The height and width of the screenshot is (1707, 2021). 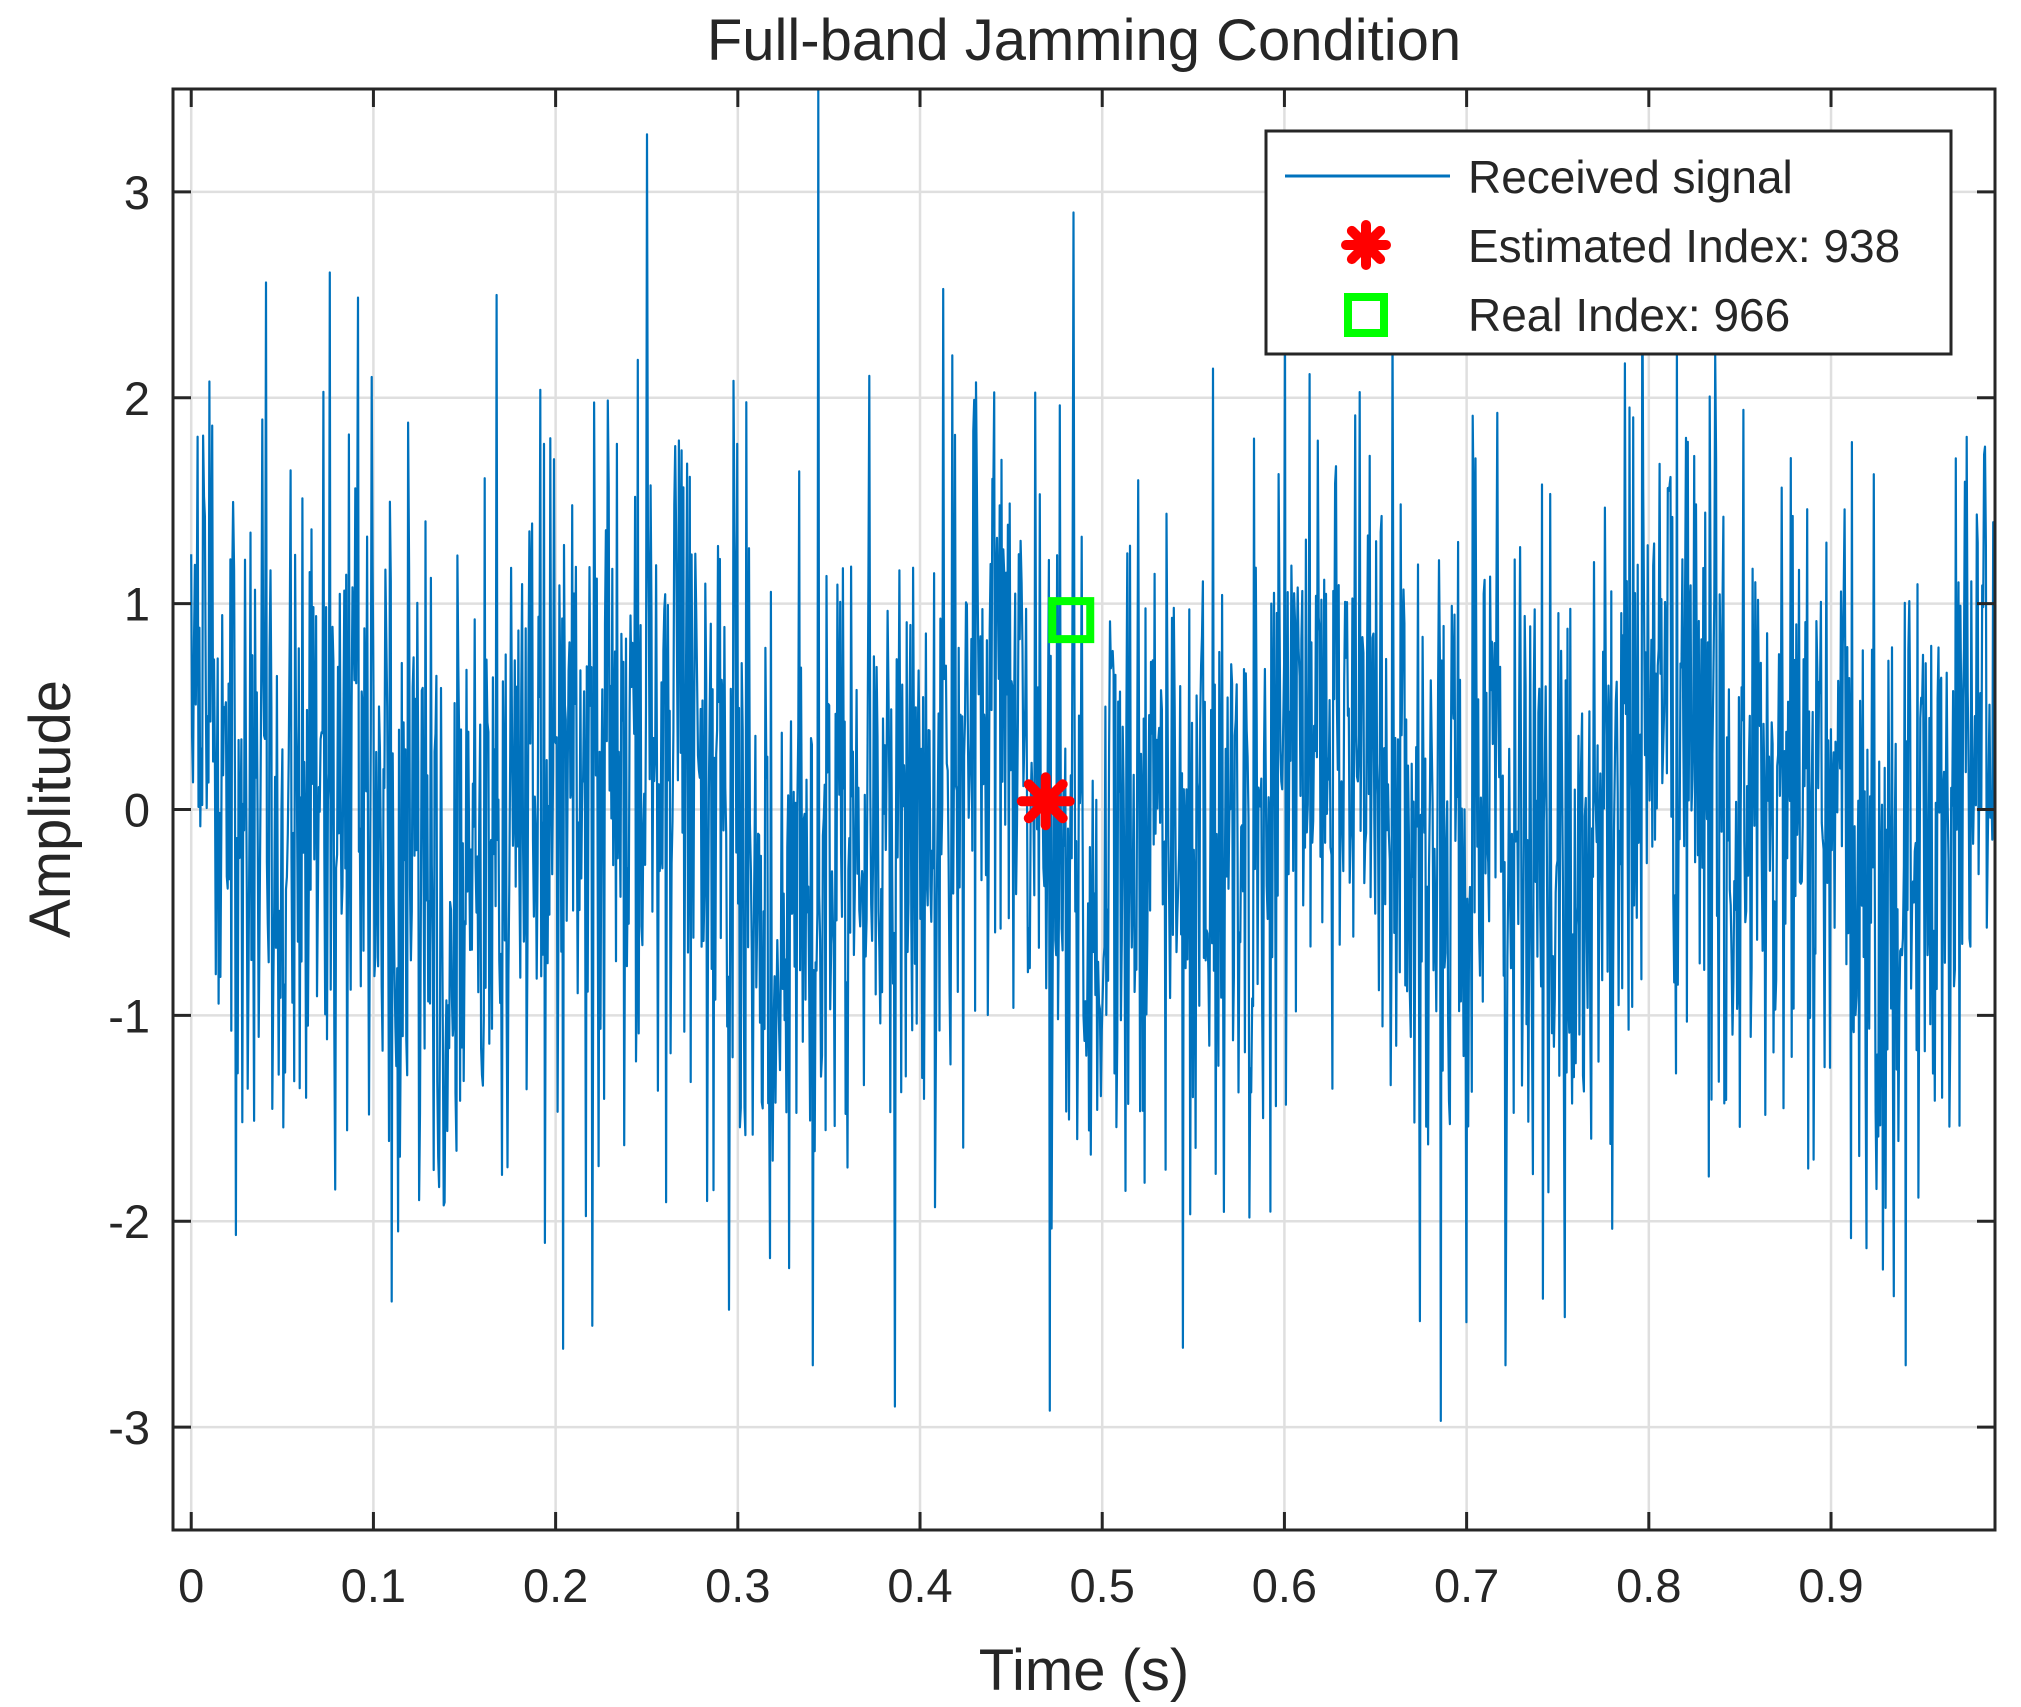 I want to click on x-tick-label: 0.4, so click(x=919, y=1585).